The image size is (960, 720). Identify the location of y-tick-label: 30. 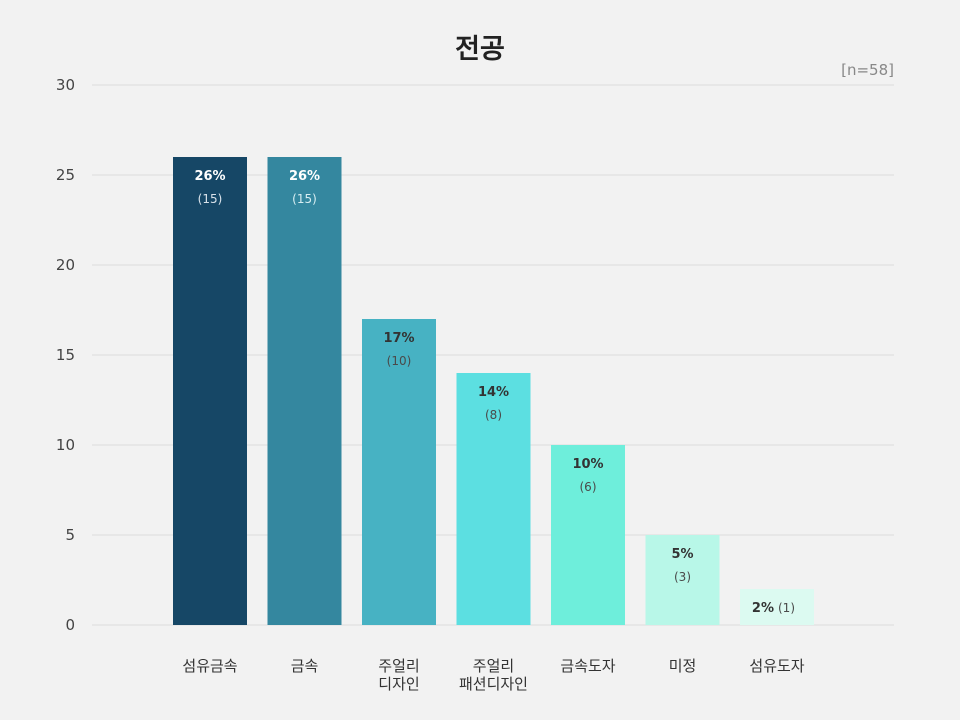
(65, 85).